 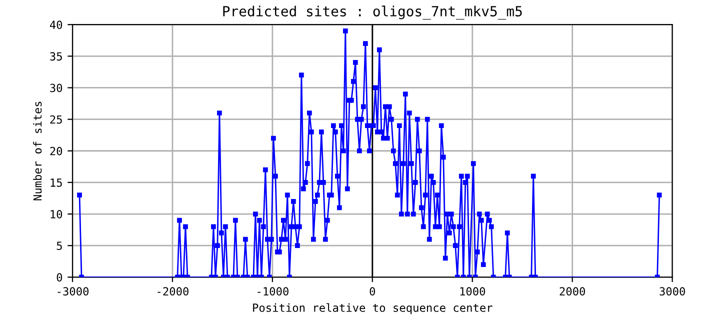 What do you see at coordinates (56, 56) in the screenshot?
I see `y-tick-label: 35` at bounding box center [56, 56].